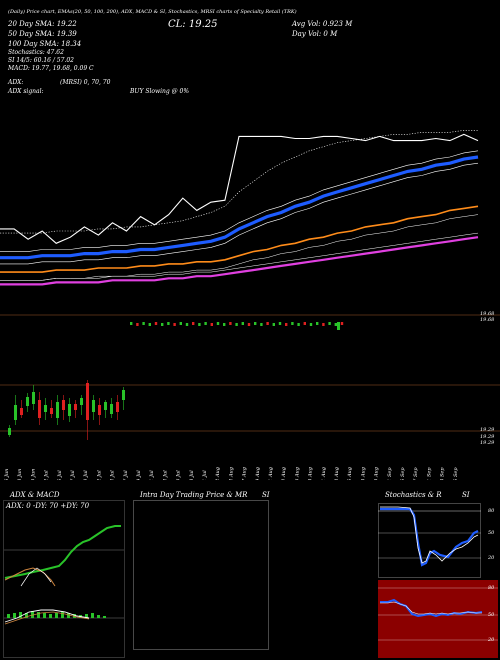 Image resolution: width=500 pixels, height=660 pixels. Describe the element at coordinates (7, 474) in the screenshot. I see `date-label: 26 Jun` at that location.